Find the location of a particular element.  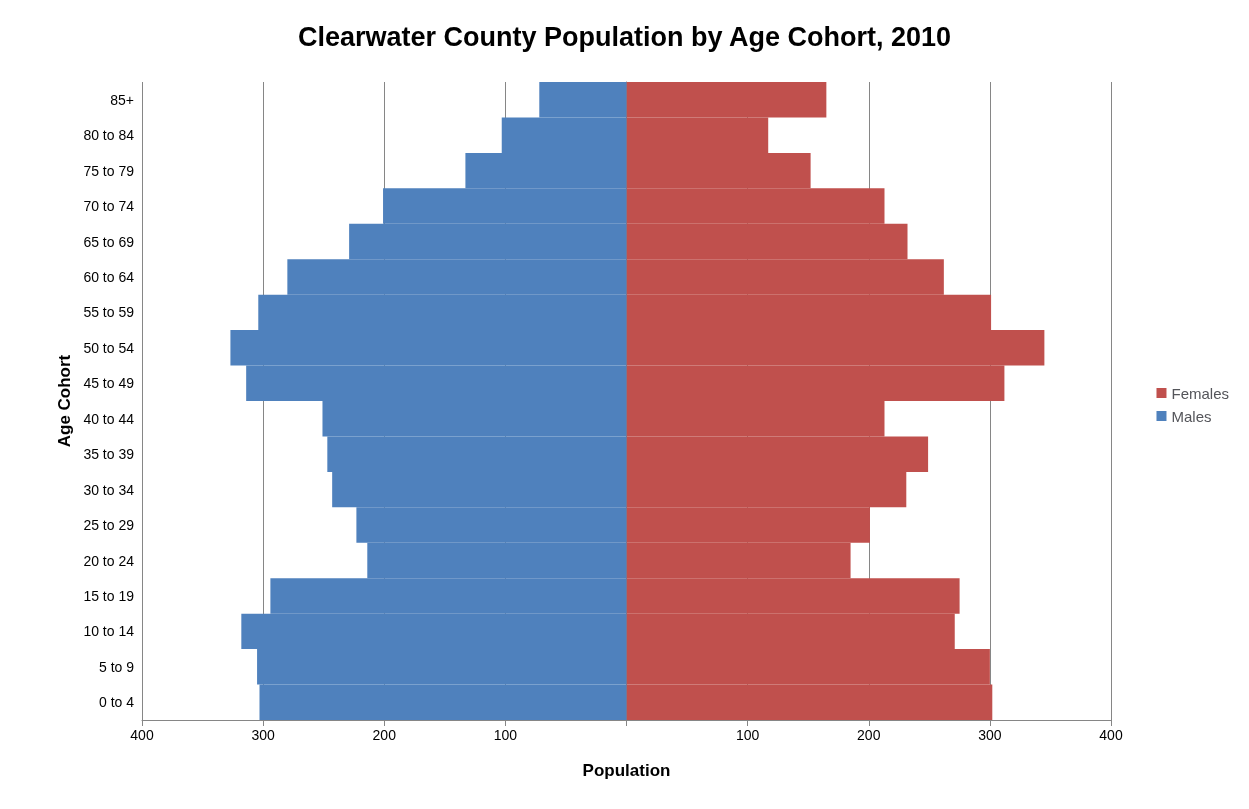

y-tick-label: 10 to 14 is located at coordinates (109, 631).